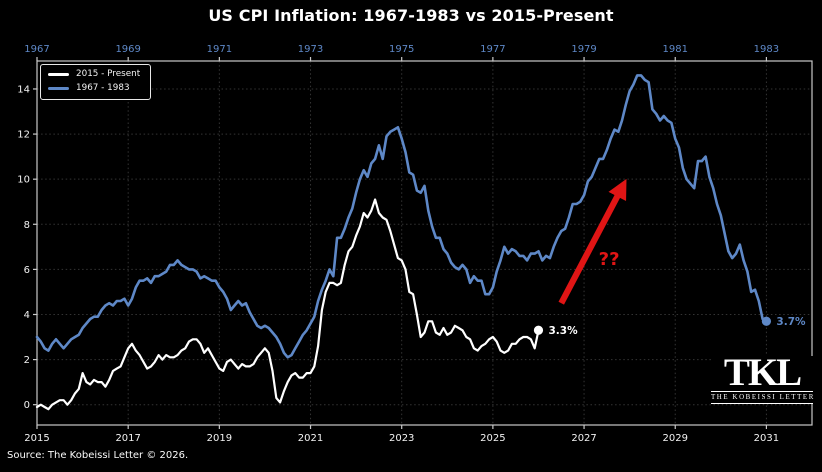 This screenshot has height=472, width=822. What do you see at coordinates (27, 270) in the screenshot?
I see `y-tick-label: 6` at bounding box center [27, 270].